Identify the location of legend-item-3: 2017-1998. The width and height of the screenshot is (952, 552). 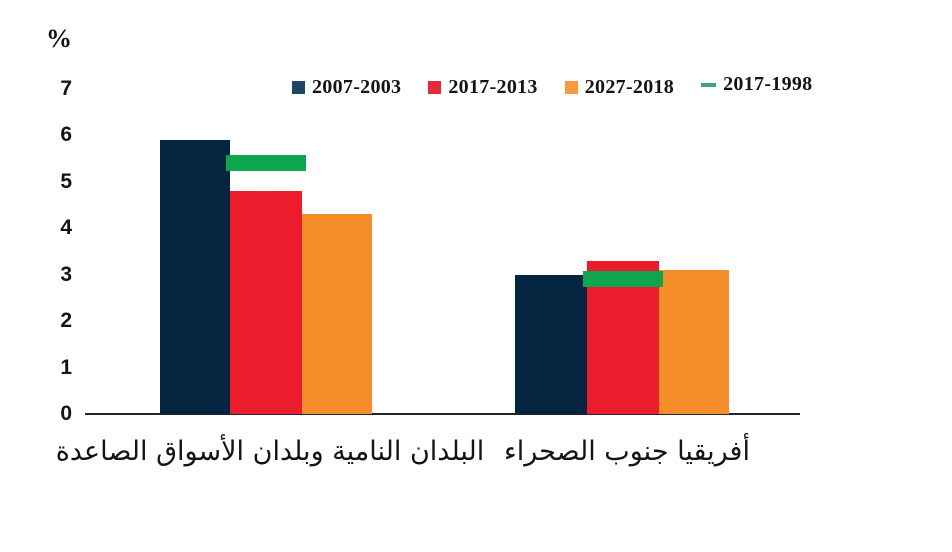
(756, 84).